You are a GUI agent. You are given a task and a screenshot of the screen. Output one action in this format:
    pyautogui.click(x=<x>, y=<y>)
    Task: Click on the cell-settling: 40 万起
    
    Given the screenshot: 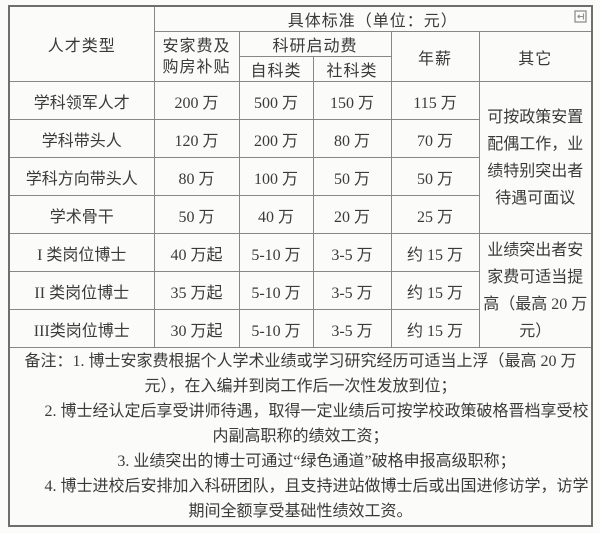 What is the action you would take?
    pyautogui.click(x=196, y=252)
    